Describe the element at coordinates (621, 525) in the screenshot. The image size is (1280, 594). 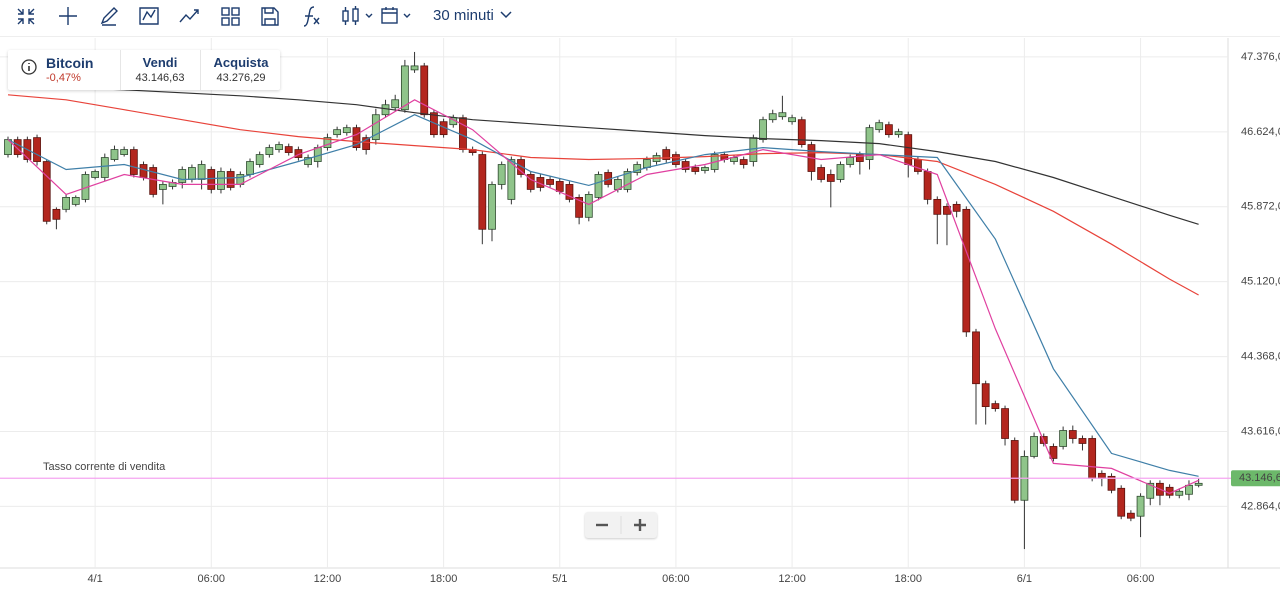
I see `zoom-icons` at that location.